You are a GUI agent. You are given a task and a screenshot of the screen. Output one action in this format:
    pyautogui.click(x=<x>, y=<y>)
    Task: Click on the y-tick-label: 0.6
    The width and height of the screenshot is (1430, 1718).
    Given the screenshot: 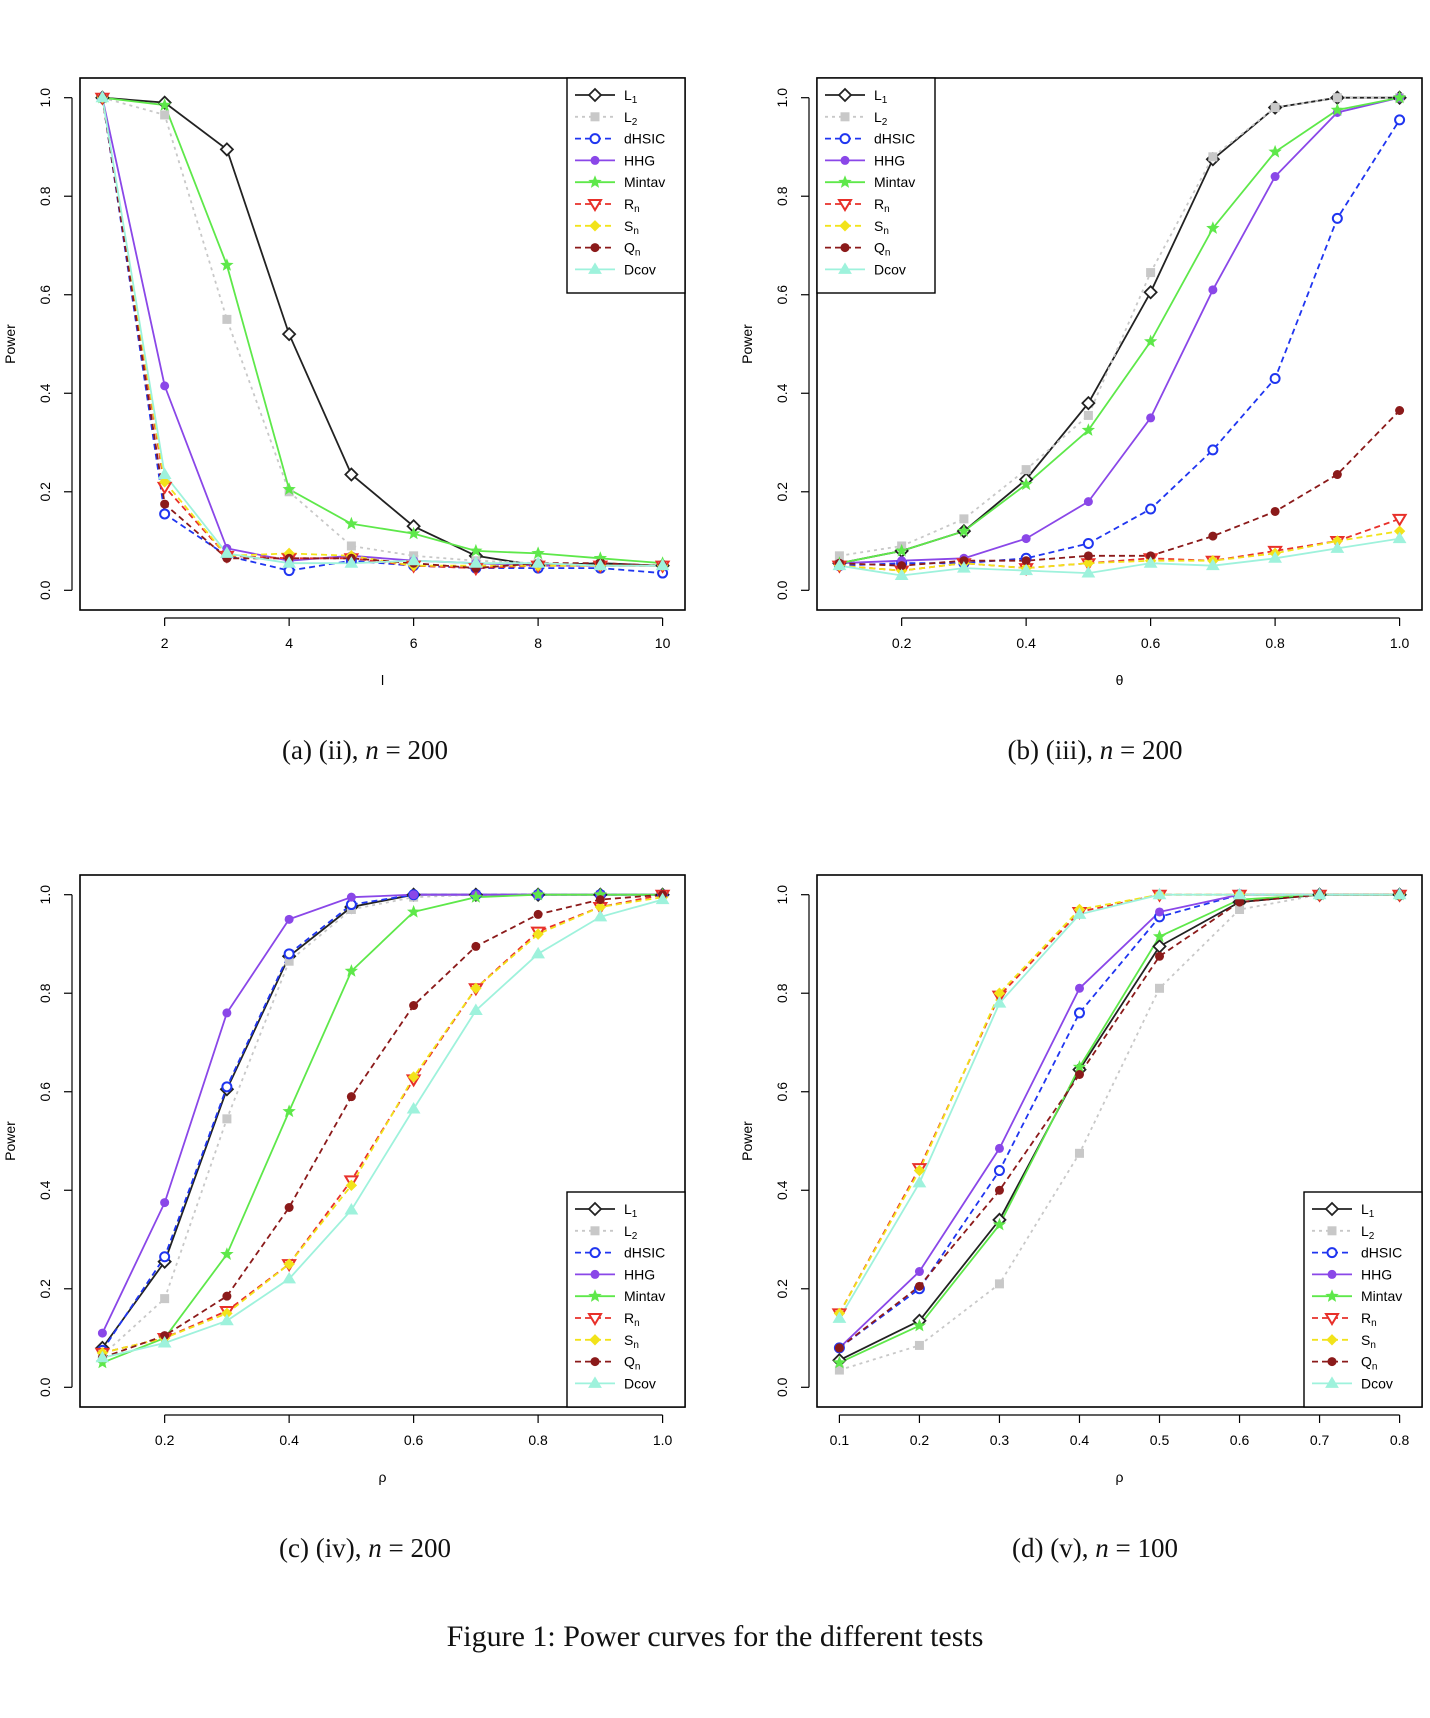 What is the action you would take?
    pyautogui.click(x=782, y=1092)
    